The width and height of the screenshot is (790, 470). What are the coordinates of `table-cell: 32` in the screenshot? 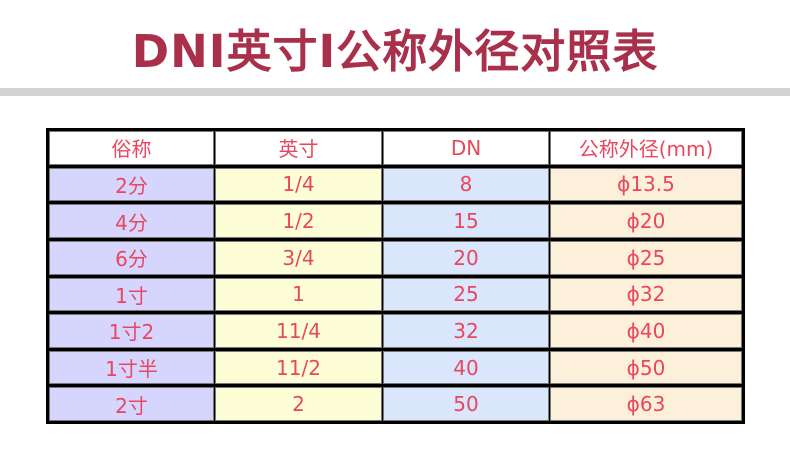 It's located at (466, 331).